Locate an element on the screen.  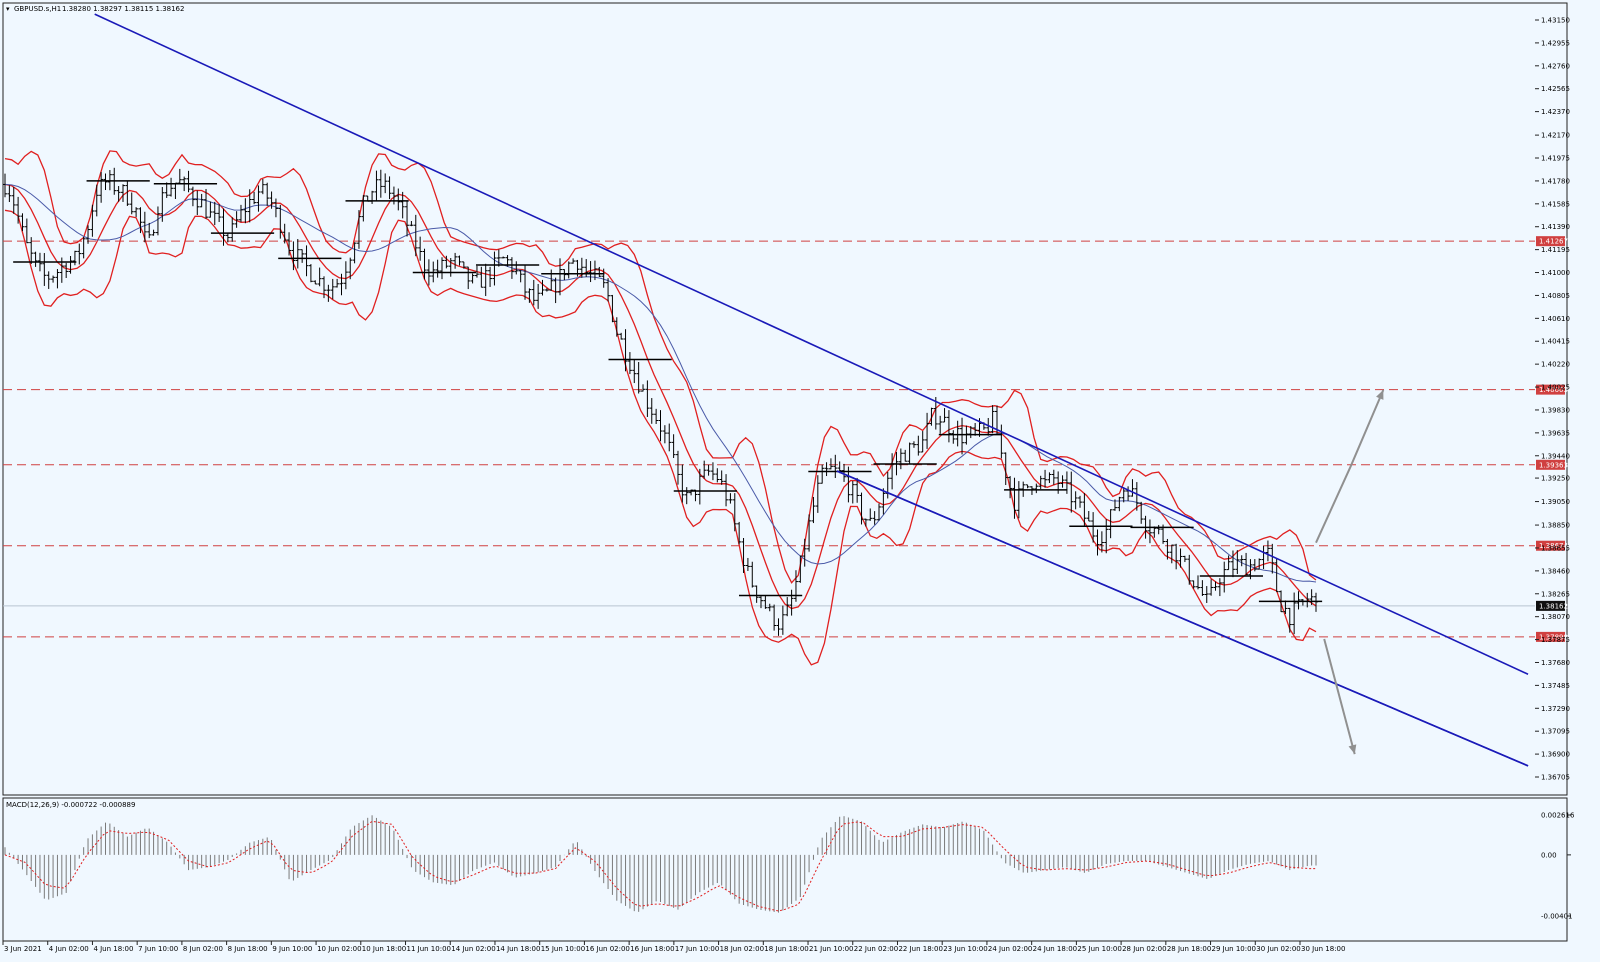
bearish-projection-arrow is located at coordinates (1339, 696).